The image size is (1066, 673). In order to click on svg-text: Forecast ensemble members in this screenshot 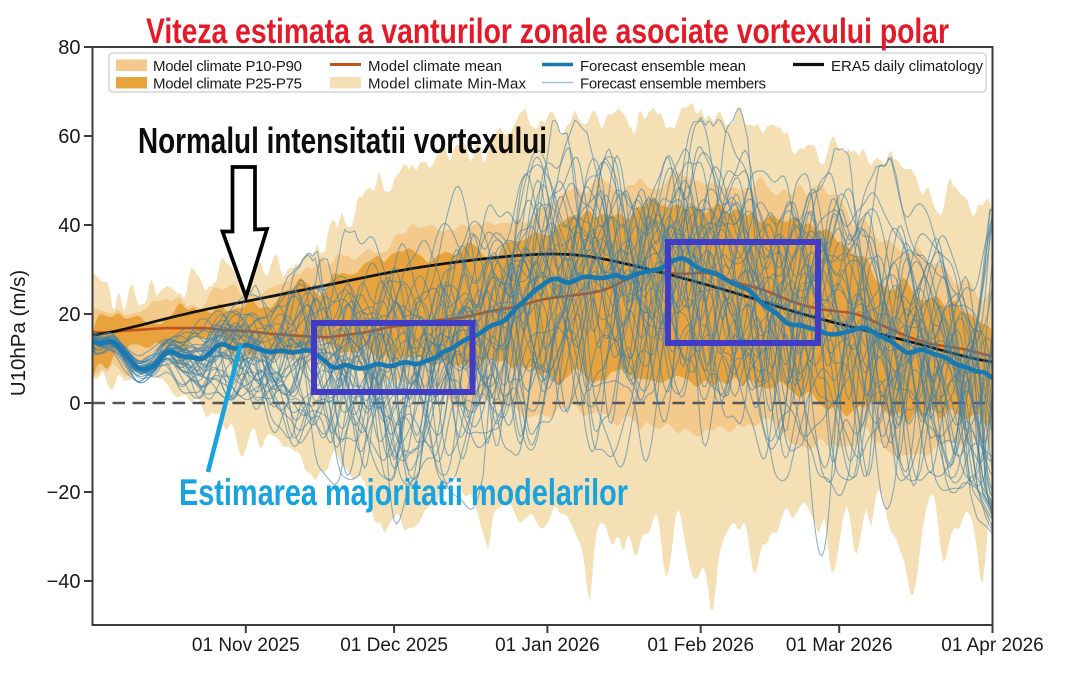, I will do `click(673, 84)`.